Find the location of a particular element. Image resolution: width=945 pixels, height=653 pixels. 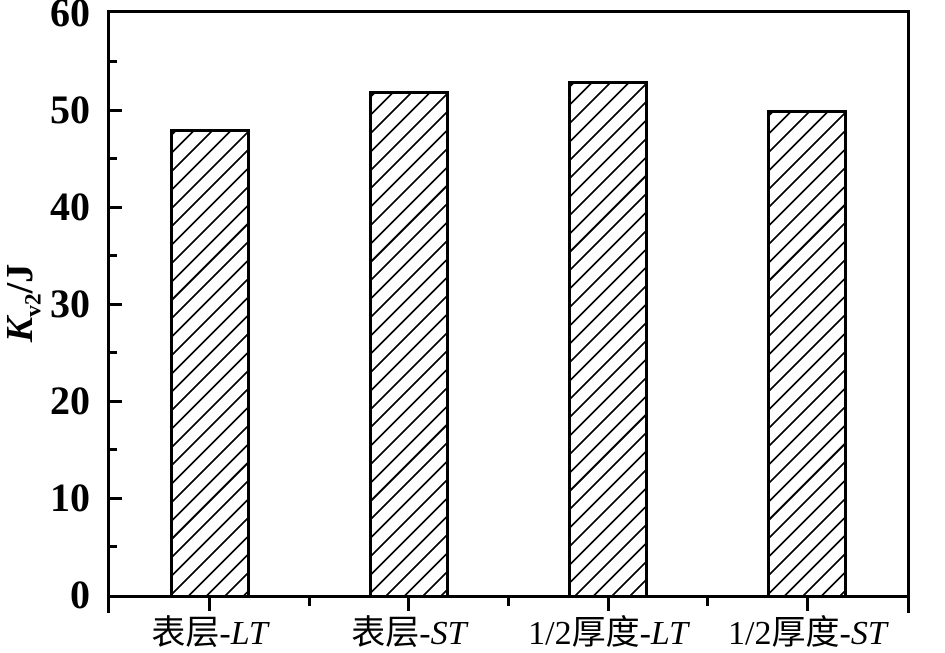

x-tick-label: 表层-ST is located at coordinates (409, 633).